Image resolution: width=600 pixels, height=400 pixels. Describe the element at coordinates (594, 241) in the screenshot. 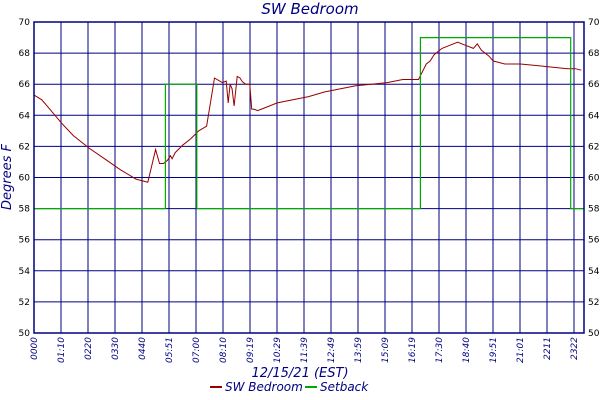

I see `y-tick-label-right: 56` at that location.